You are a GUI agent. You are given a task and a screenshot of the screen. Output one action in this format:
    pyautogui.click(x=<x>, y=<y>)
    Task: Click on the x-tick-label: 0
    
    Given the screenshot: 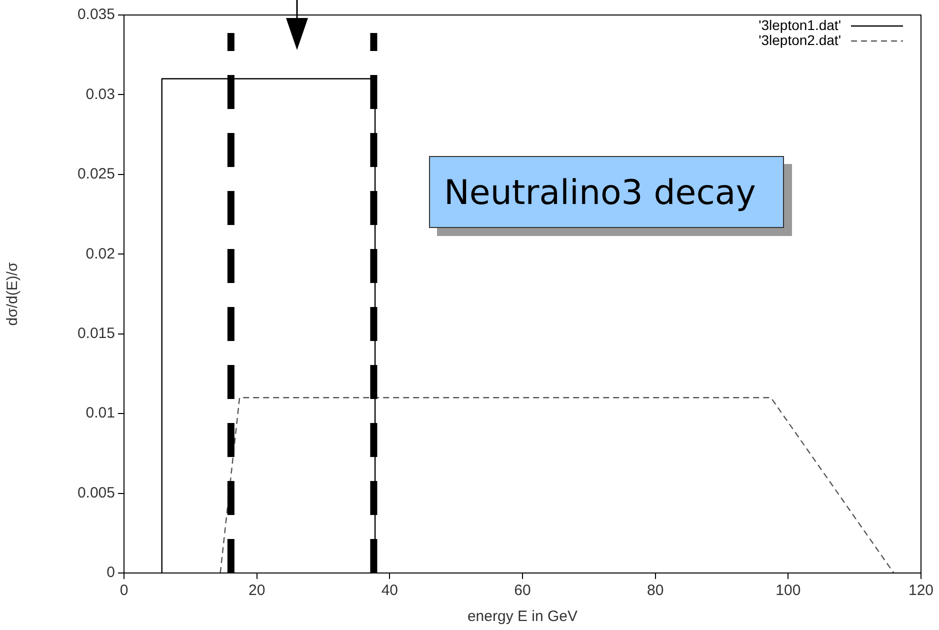 What is the action you would take?
    pyautogui.click(x=124, y=591)
    